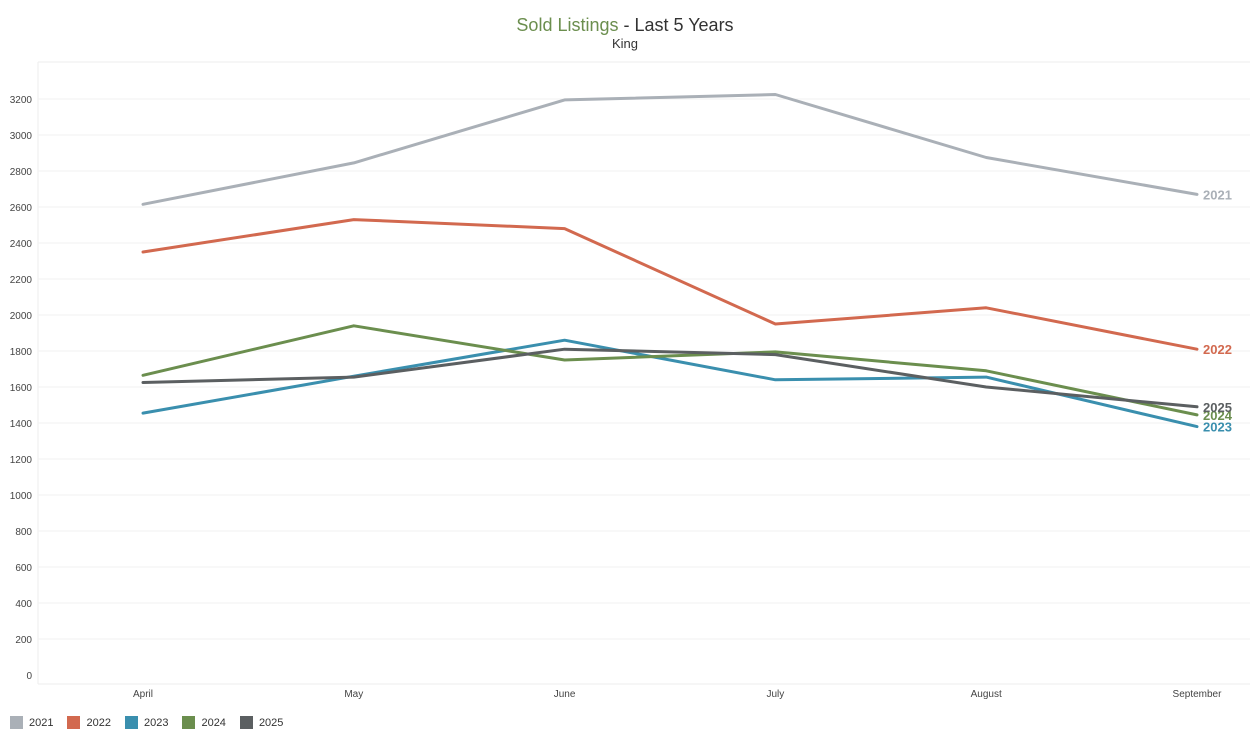 The image size is (1250, 736). I want to click on series-line-2025, so click(670, 378).